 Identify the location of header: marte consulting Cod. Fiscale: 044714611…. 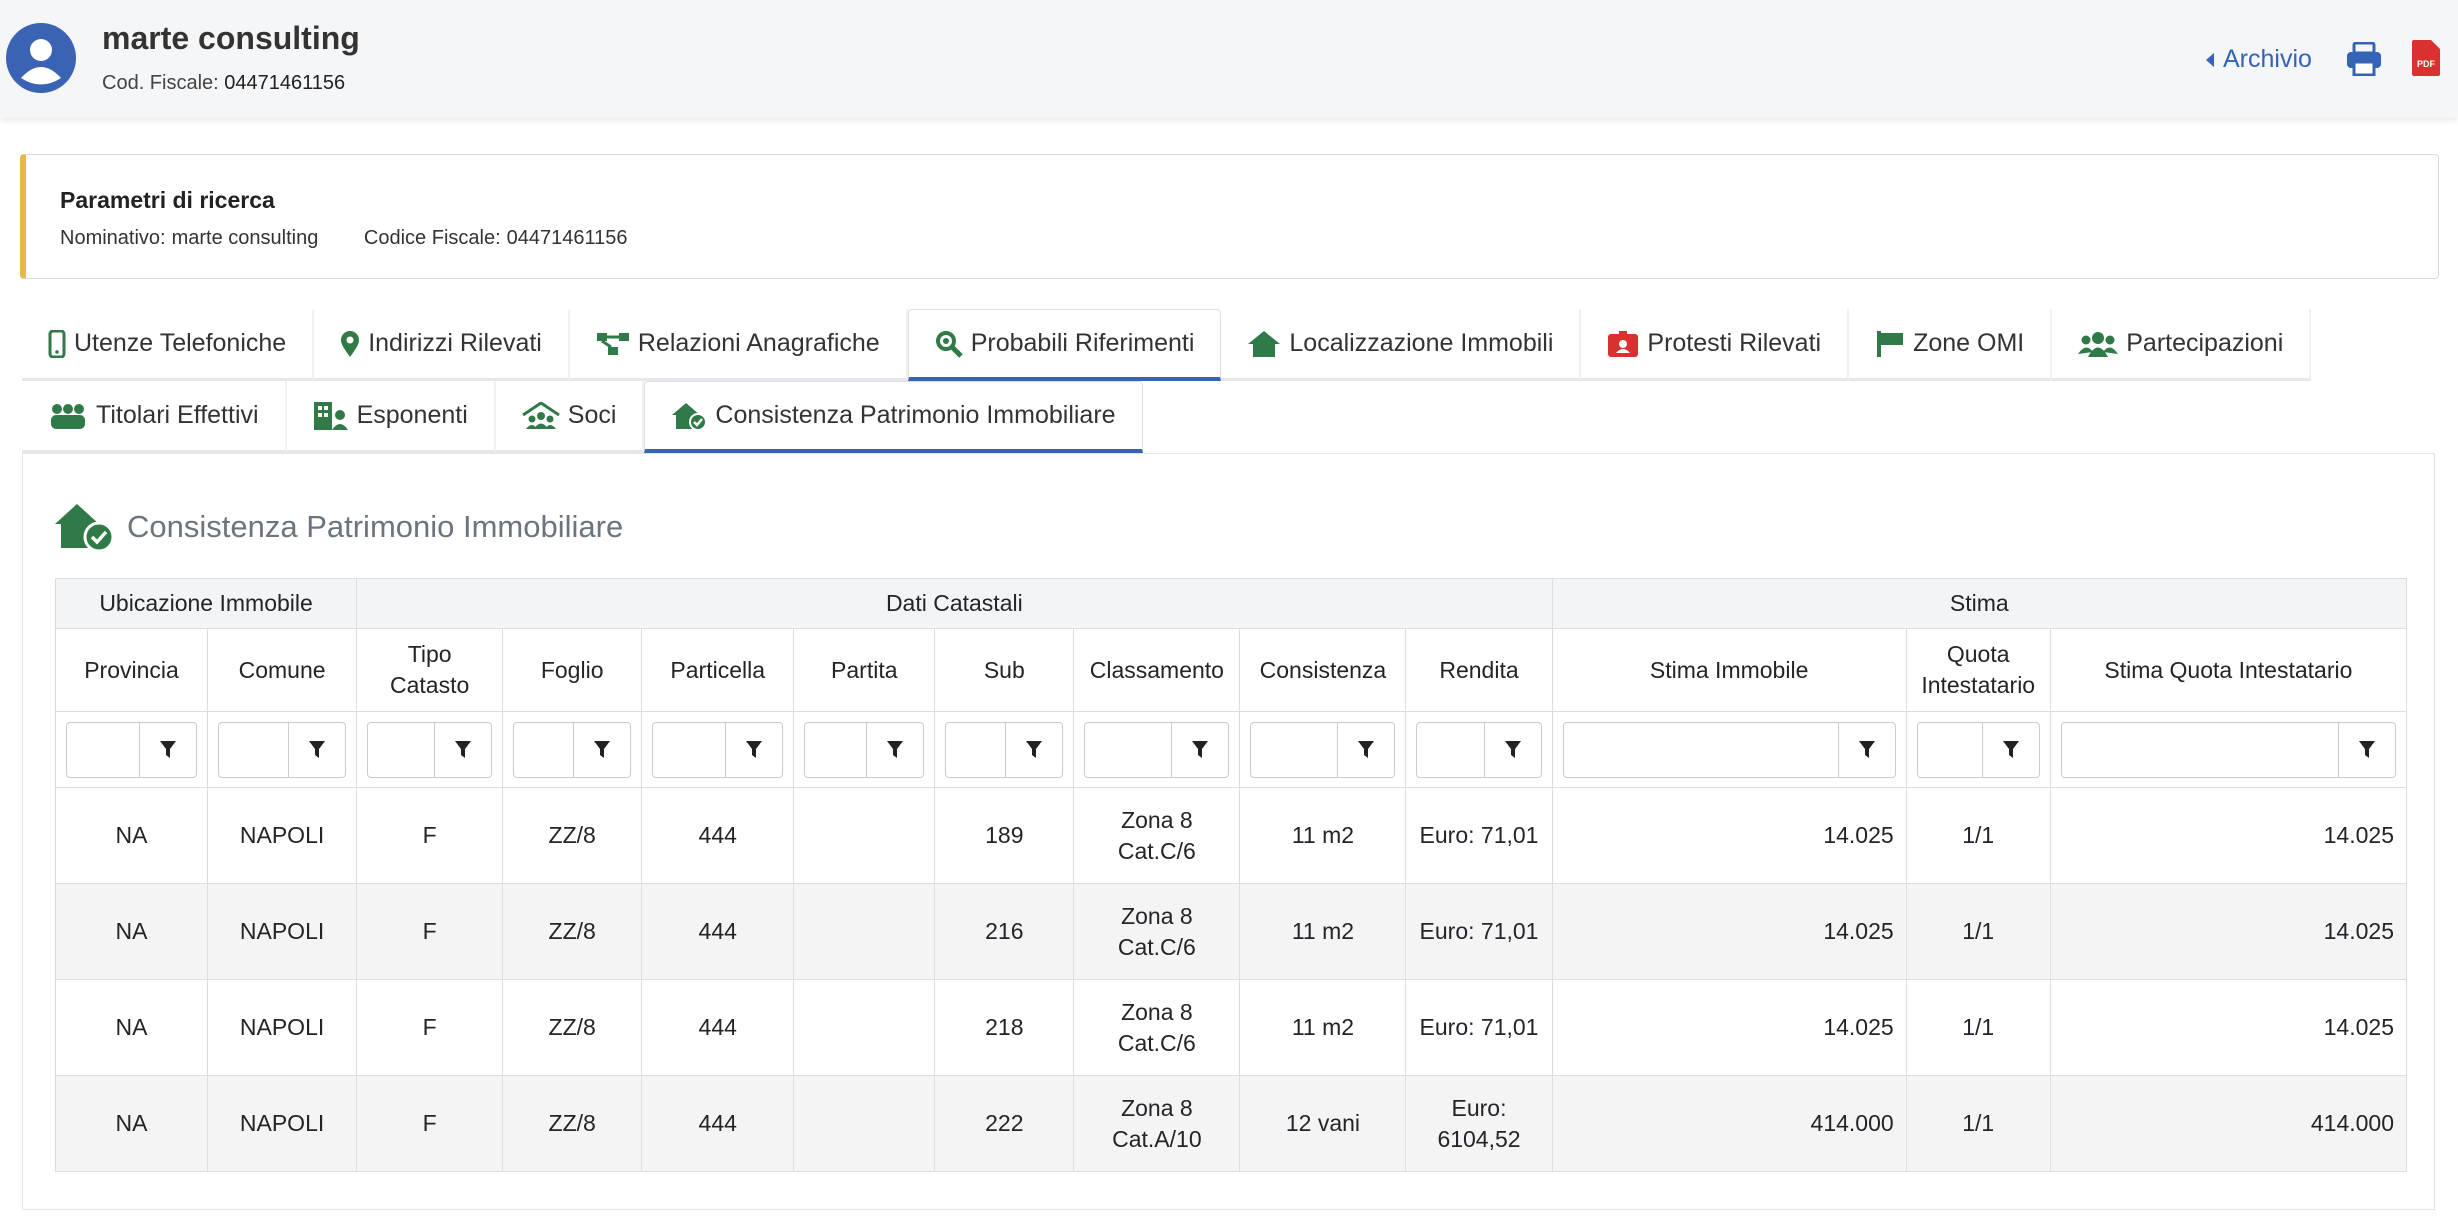
(1229, 59).